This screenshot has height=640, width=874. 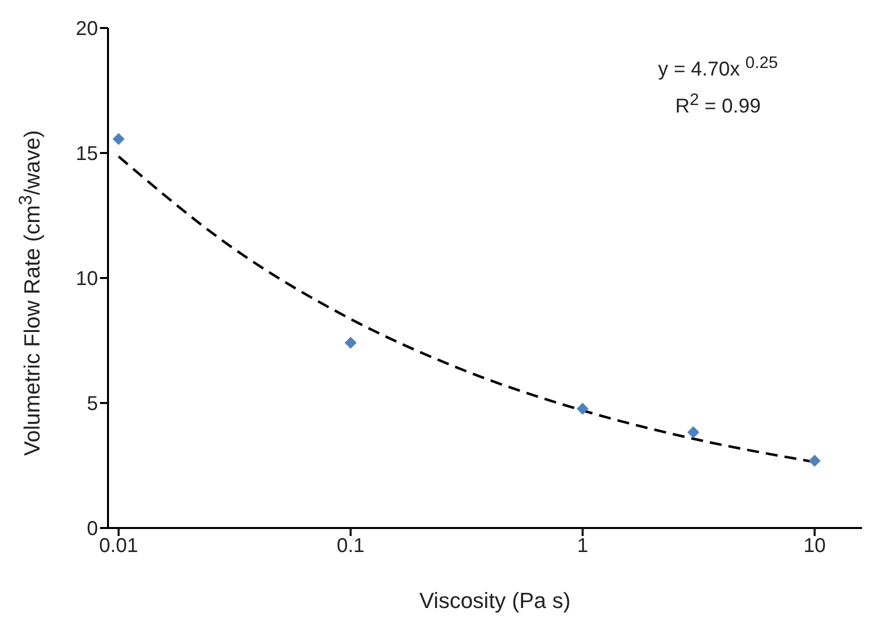 I want to click on x-tick-label: 10, so click(x=815, y=546).